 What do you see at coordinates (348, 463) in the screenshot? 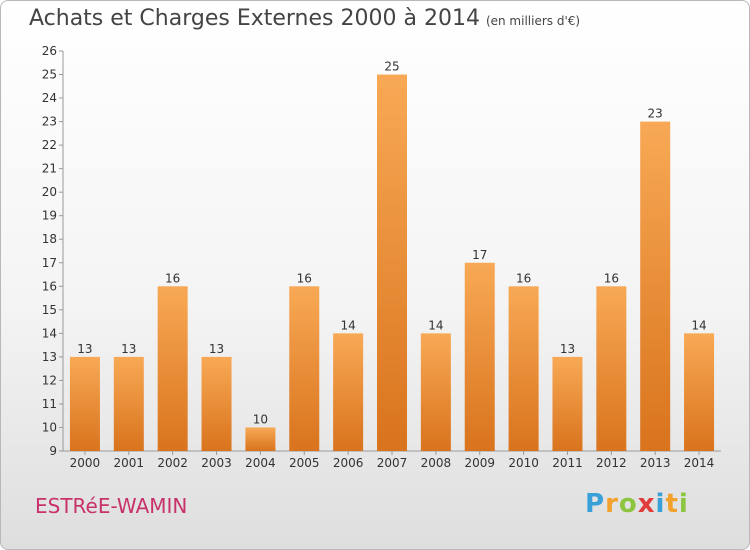
I see `x-tick-label: 2006` at bounding box center [348, 463].